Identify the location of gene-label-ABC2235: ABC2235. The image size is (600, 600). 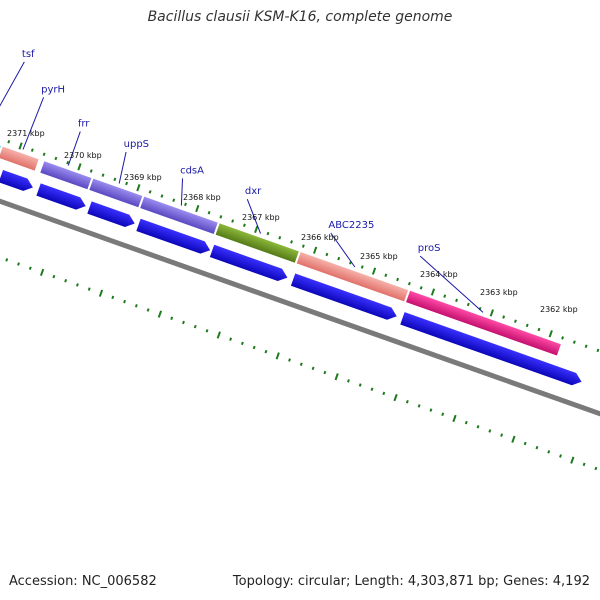
(351, 225).